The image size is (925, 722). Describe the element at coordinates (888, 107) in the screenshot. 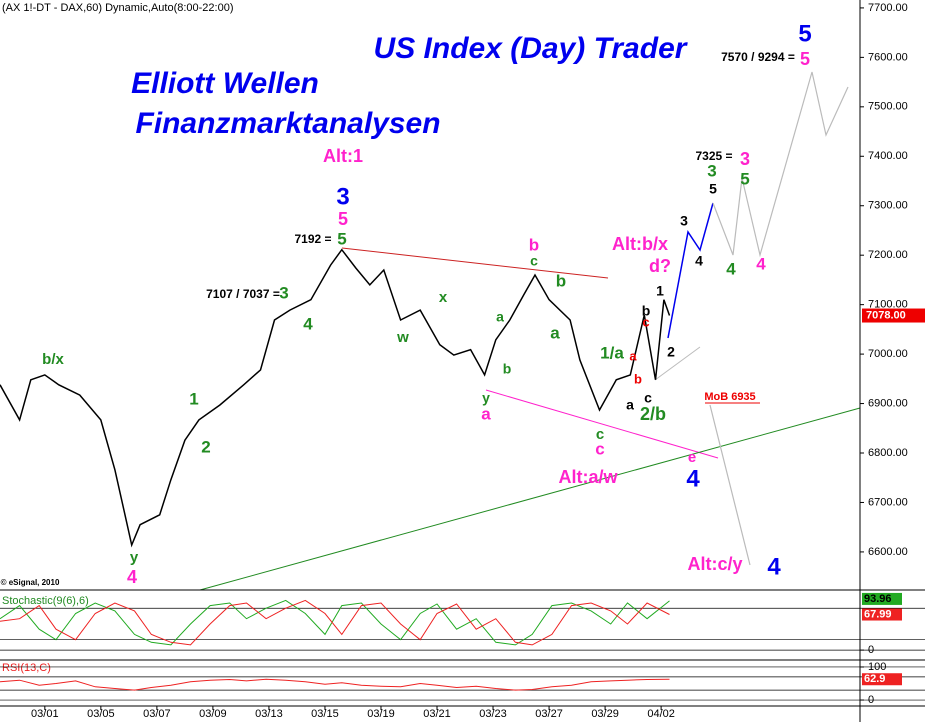

I see `y-tick-label: 7500.00` at that location.